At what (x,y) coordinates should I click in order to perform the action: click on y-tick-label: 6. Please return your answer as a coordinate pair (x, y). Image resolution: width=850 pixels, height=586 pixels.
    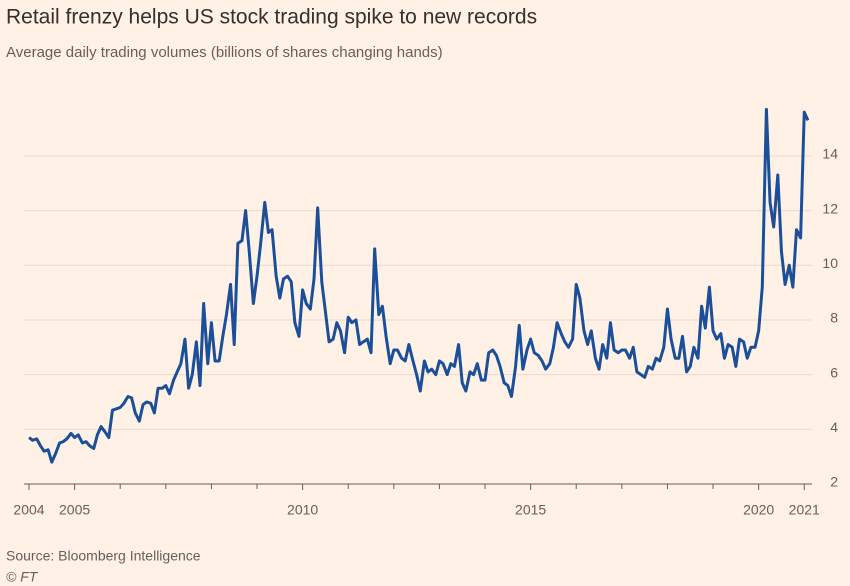
    Looking at the image, I should click on (834, 372).